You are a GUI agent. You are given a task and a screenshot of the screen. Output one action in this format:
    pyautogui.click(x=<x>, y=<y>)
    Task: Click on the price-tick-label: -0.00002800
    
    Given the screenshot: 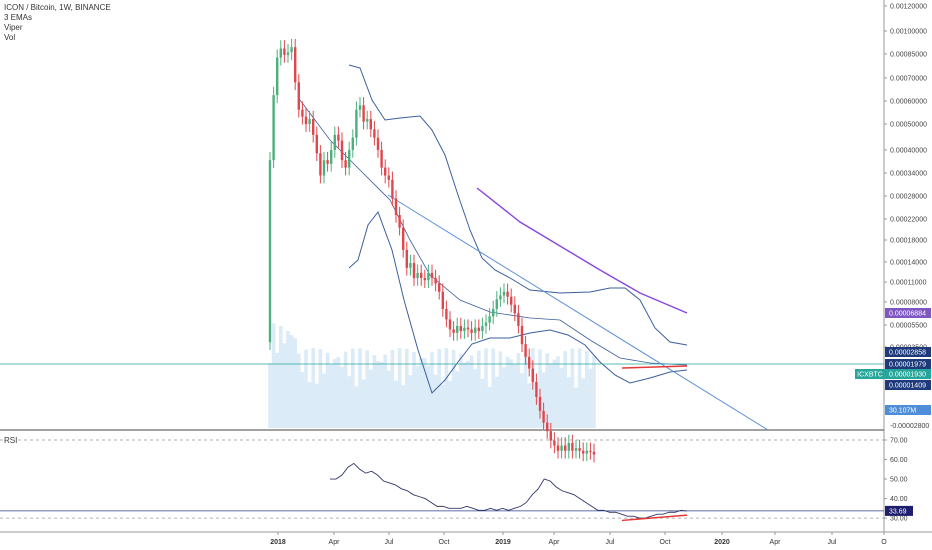 What is the action you would take?
    pyautogui.click(x=909, y=426)
    